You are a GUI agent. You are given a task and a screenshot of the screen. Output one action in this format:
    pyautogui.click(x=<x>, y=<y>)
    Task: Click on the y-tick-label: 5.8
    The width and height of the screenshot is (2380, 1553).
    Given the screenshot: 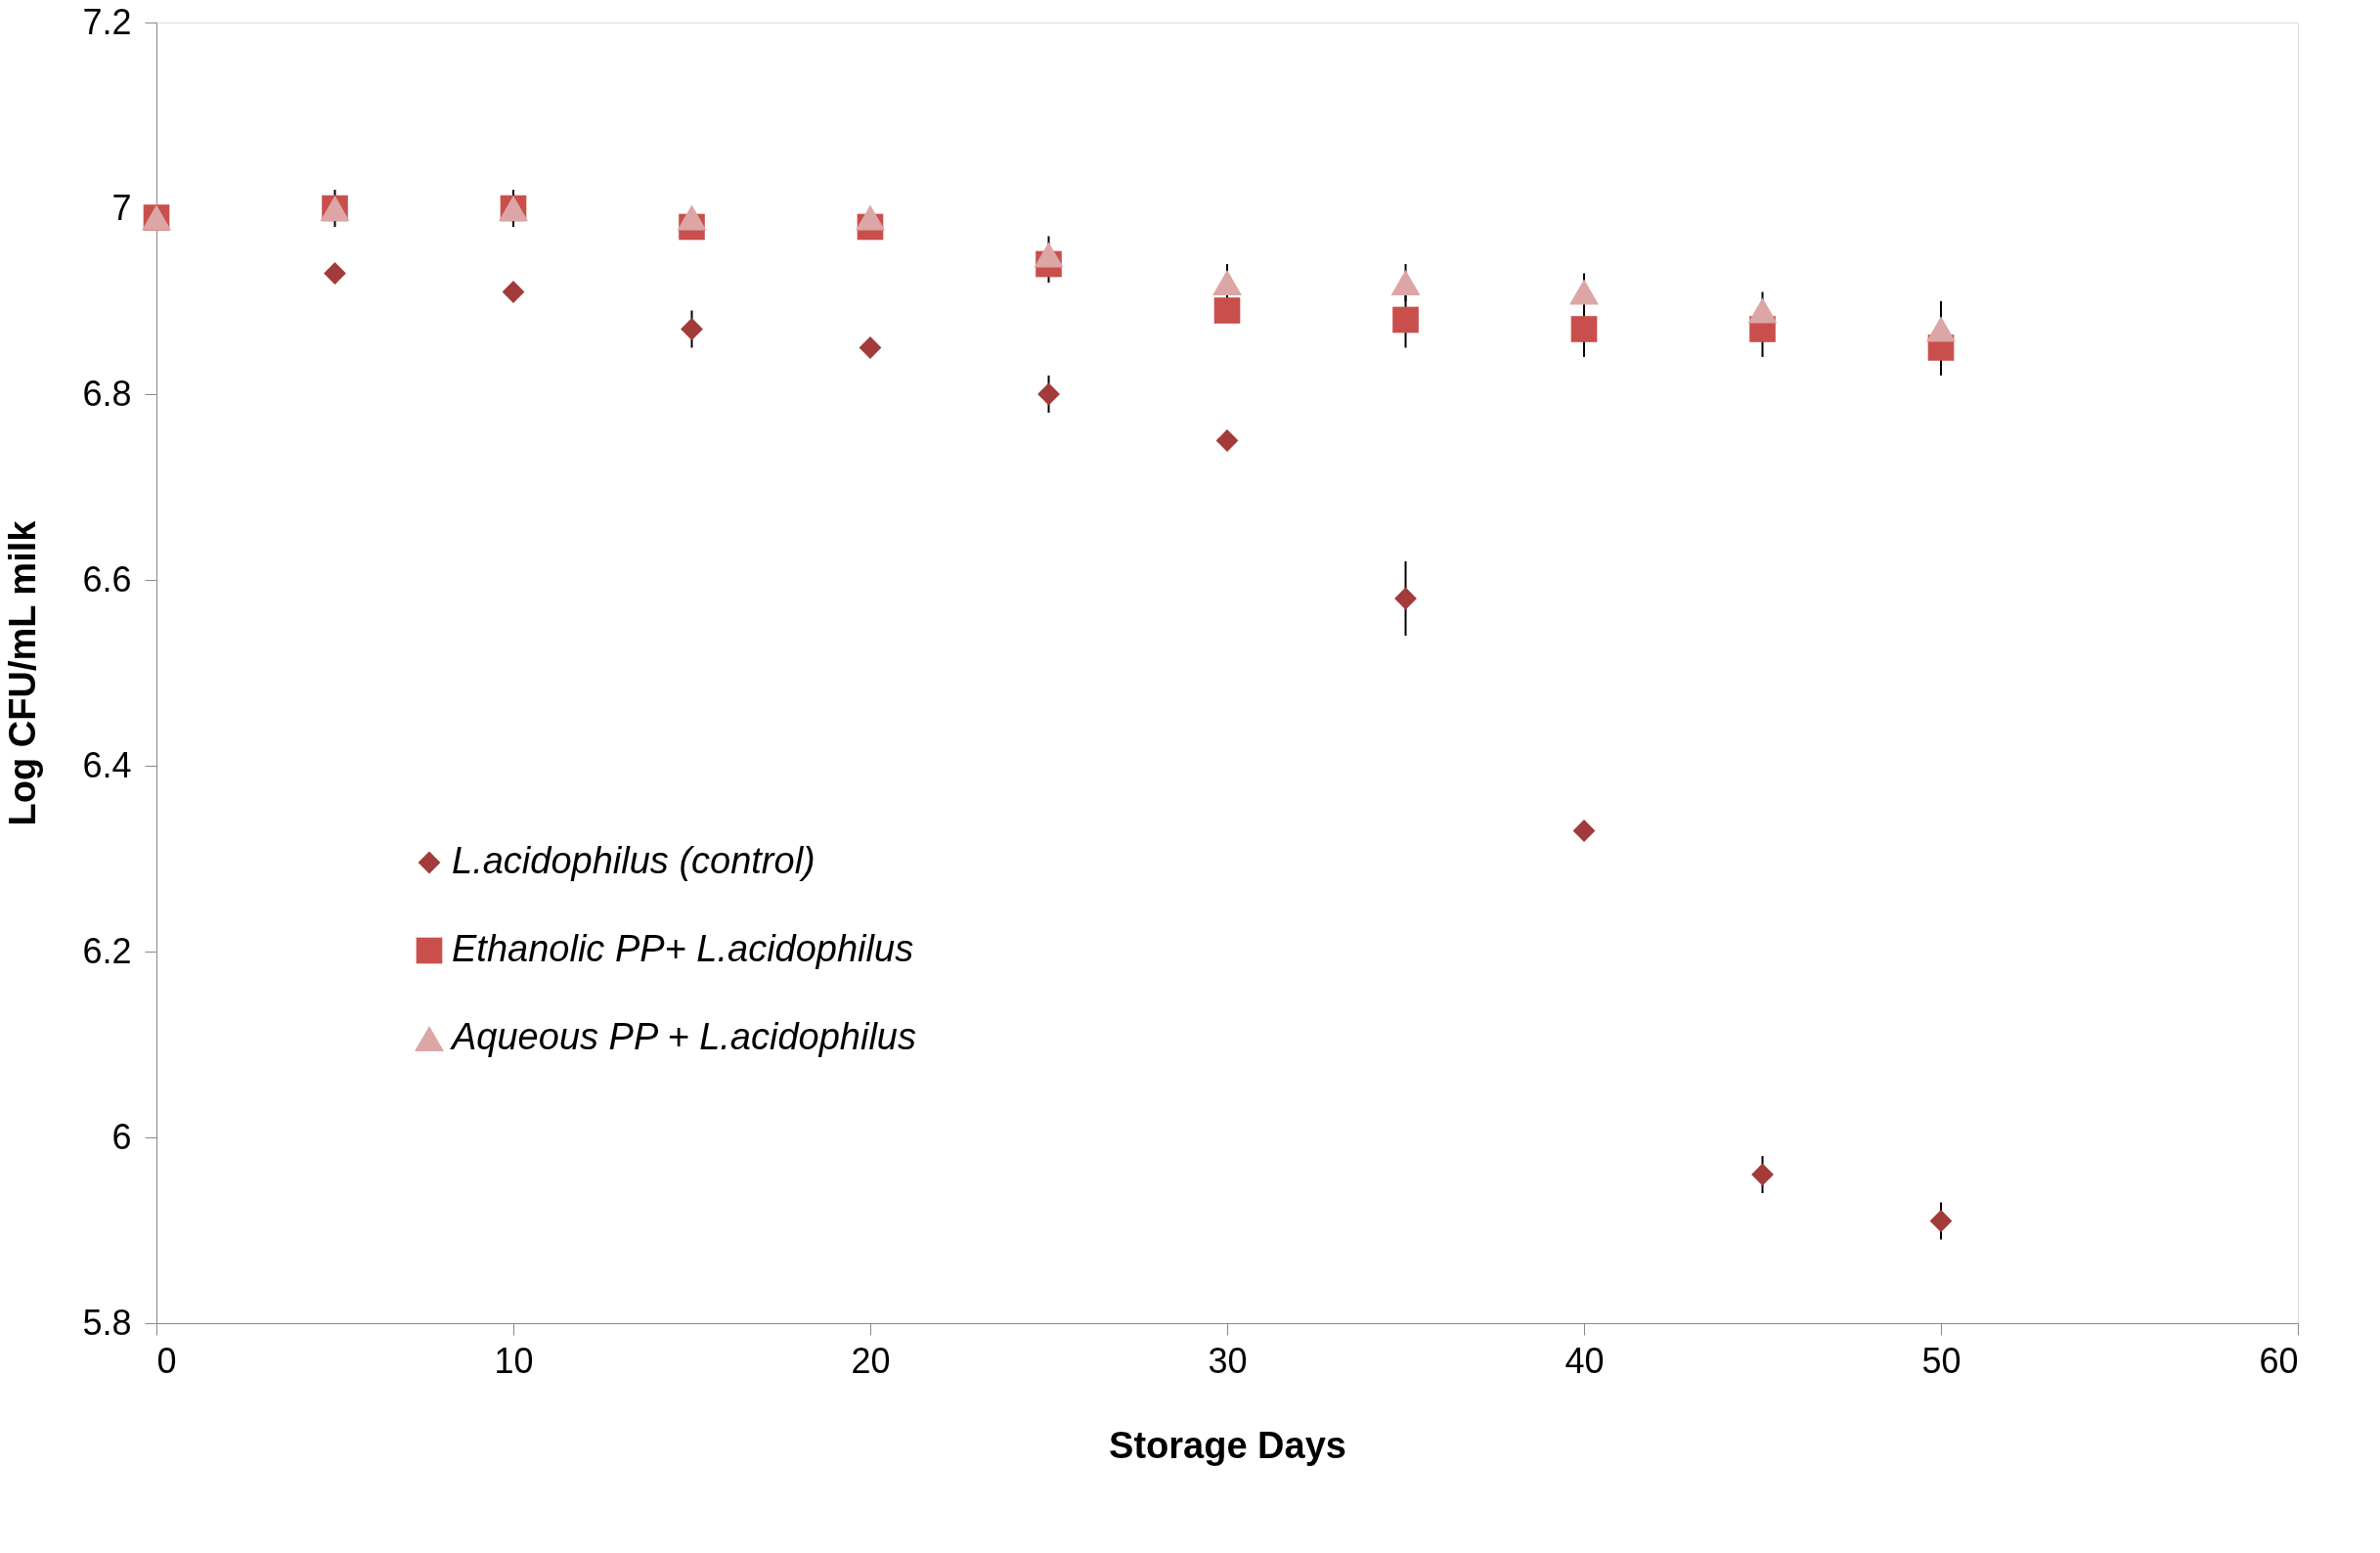 What is the action you would take?
    pyautogui.click(x=107, y=1322)
    